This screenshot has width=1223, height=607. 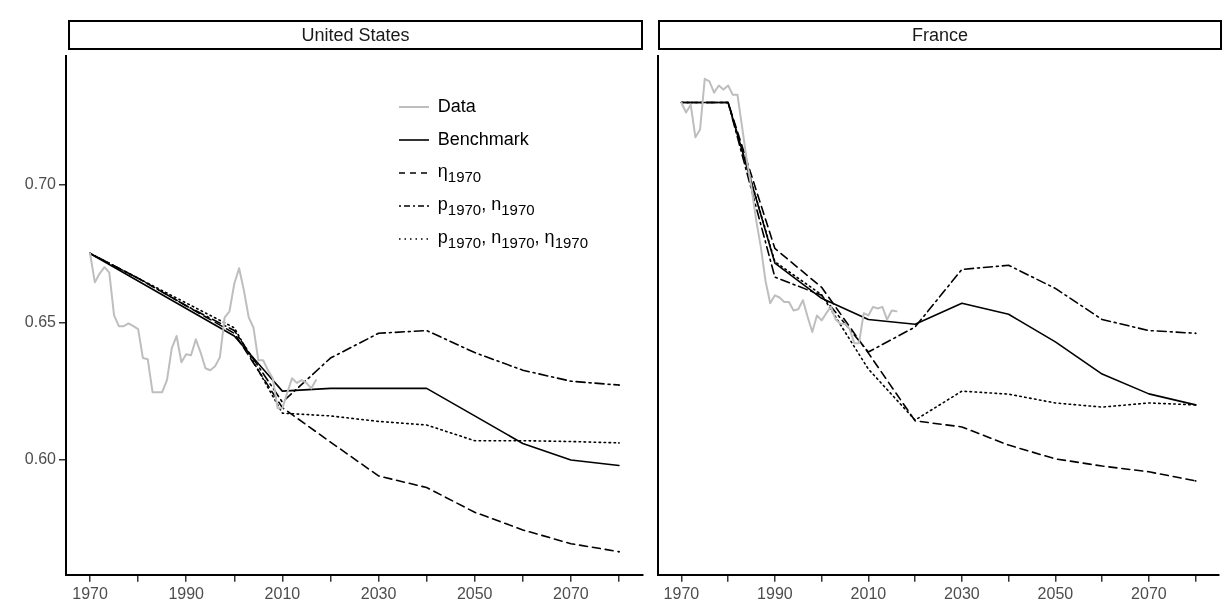 What do you see at coordinates (940, 35) in the screenshot?
I see `chart-title: France` at bounding box center [940, 35].